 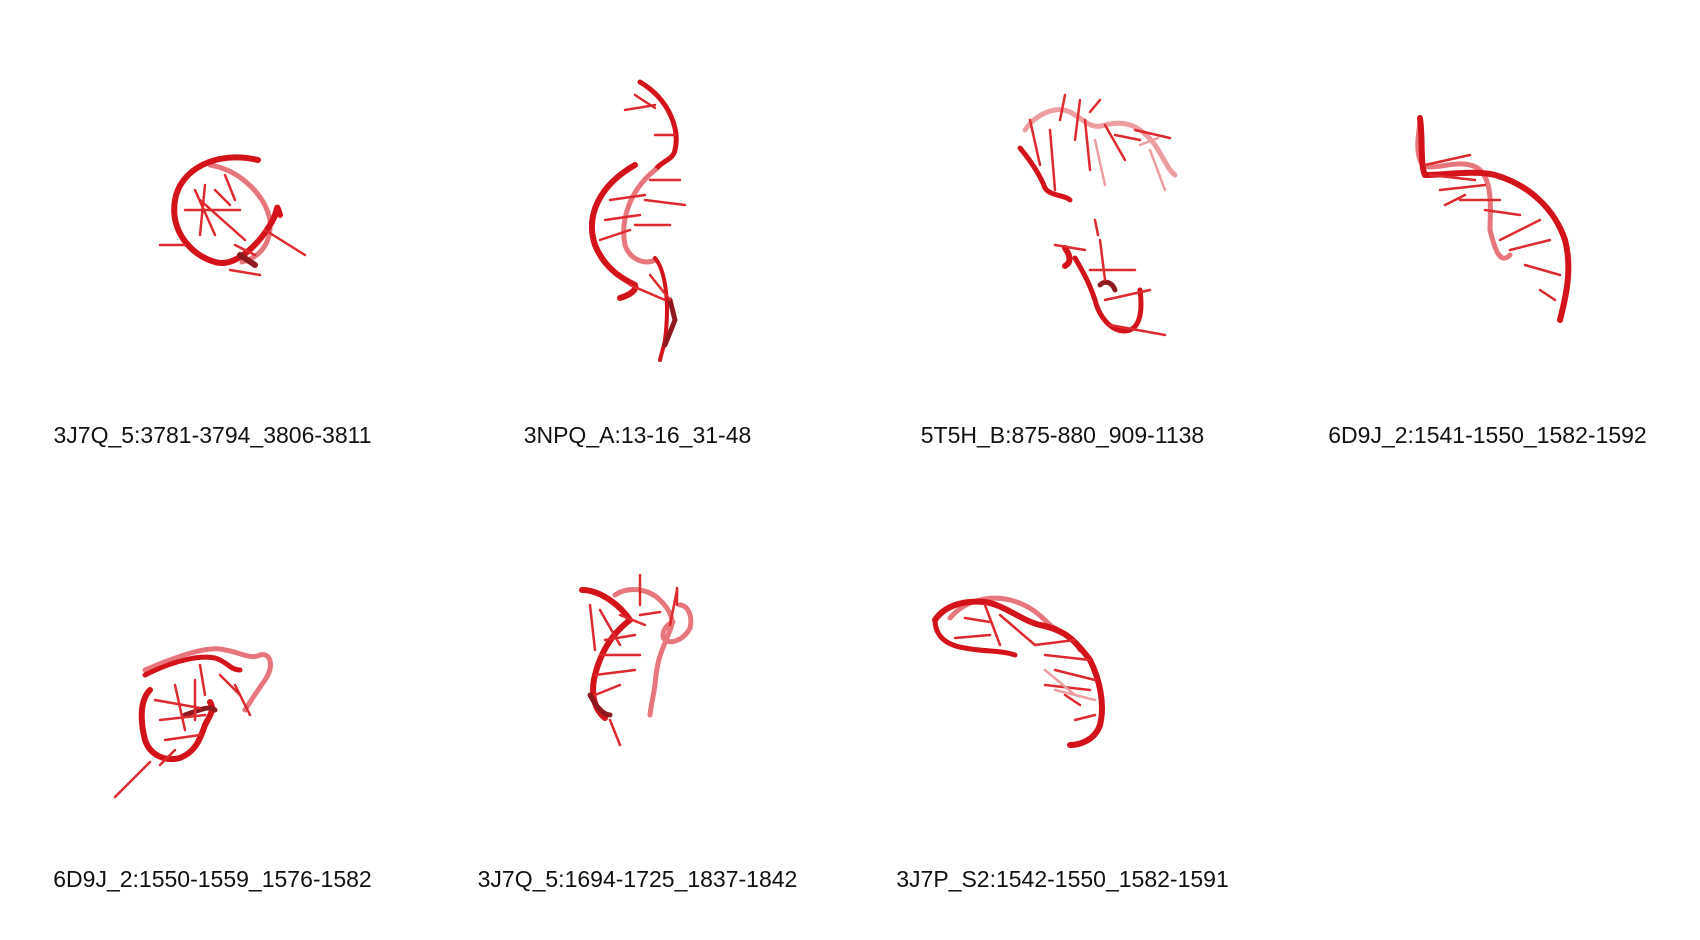 What do you see at coordinates (1062, 435) in the screenshot?
I see `structure-label-3: 5T5H_B:875-880_909-1138` at bounding box center [1062, 435].